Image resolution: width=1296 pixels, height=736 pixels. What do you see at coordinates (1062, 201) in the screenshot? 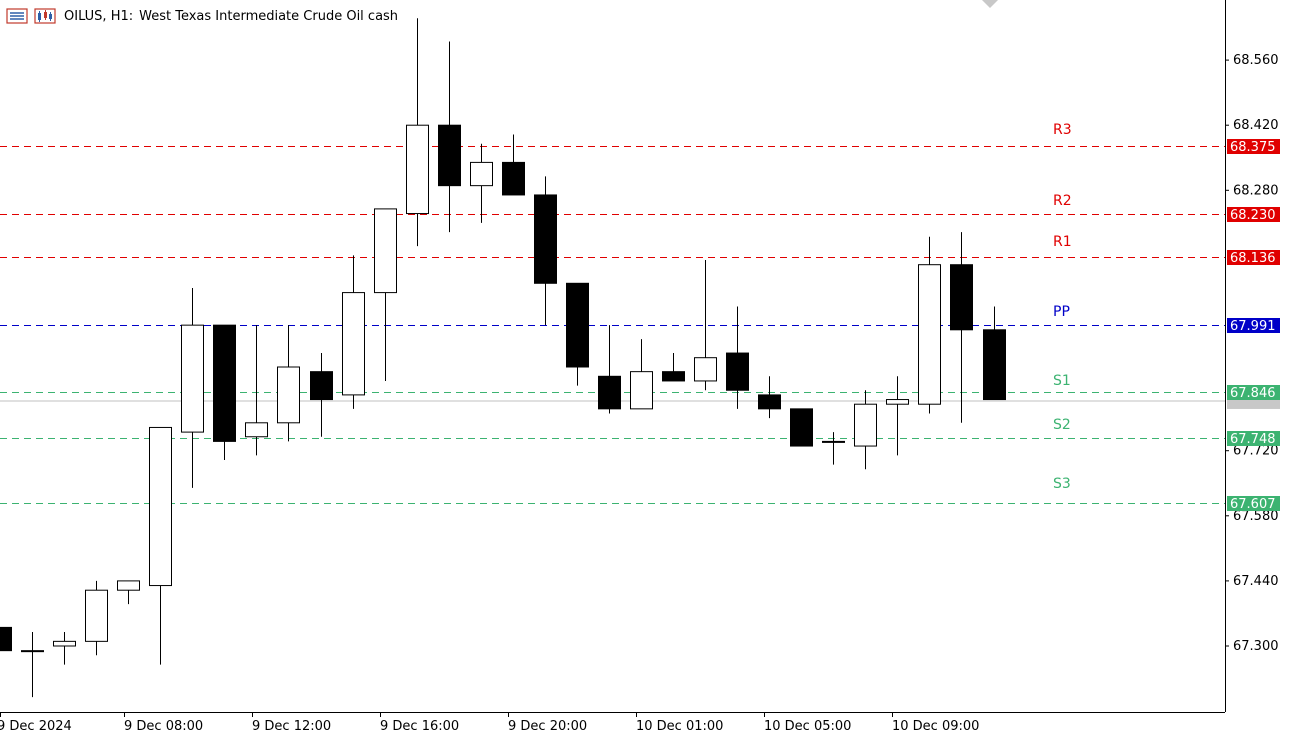
I see `pivot-level-name-r2: R2` at bounding box center [1062, 201].